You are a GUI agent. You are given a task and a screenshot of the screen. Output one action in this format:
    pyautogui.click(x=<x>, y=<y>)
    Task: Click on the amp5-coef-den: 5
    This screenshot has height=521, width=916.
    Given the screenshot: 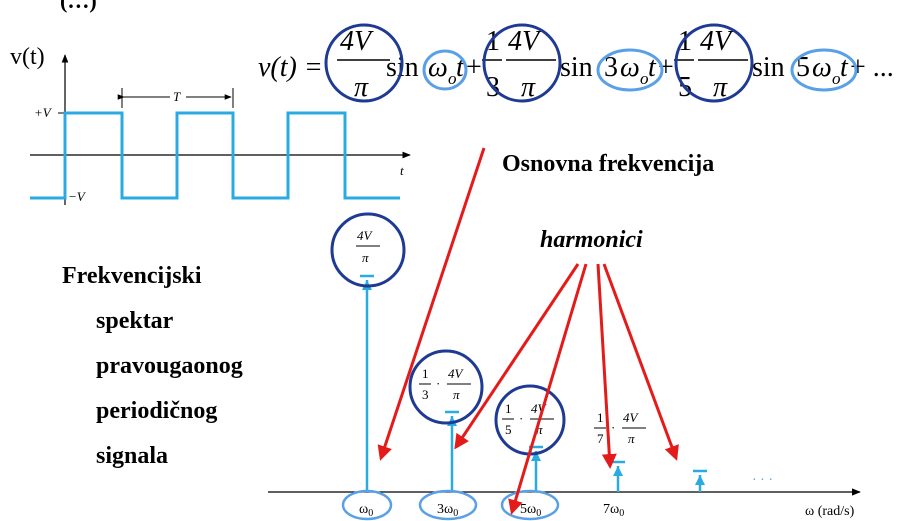 What is the action you would take?
    pyautogui.click(x=508, y=429)
    